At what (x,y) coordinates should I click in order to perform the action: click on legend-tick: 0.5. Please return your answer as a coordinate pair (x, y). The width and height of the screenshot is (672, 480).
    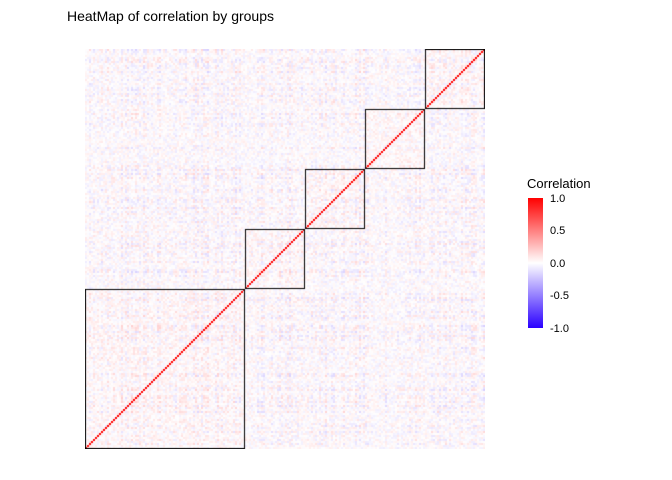
    Looking at the image, I should click on (558, 231).